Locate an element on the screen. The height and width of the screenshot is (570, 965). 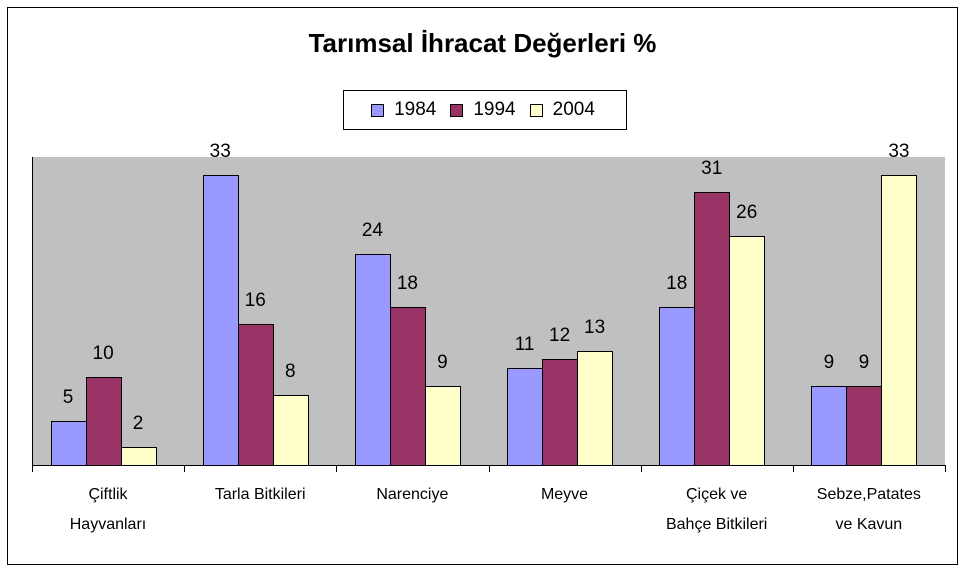
x-tick-label: Çiçek ve Bahçe Bitkileri is located at coordinates (716, 509).